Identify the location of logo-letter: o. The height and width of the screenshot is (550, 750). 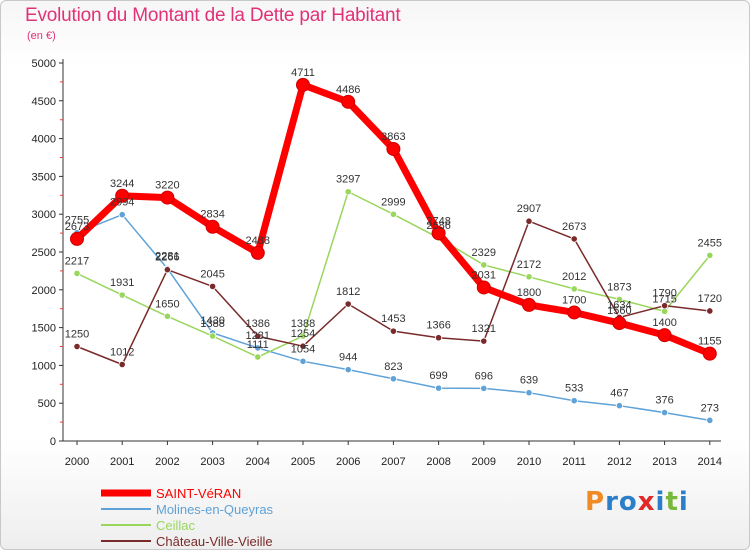
(628, 502).